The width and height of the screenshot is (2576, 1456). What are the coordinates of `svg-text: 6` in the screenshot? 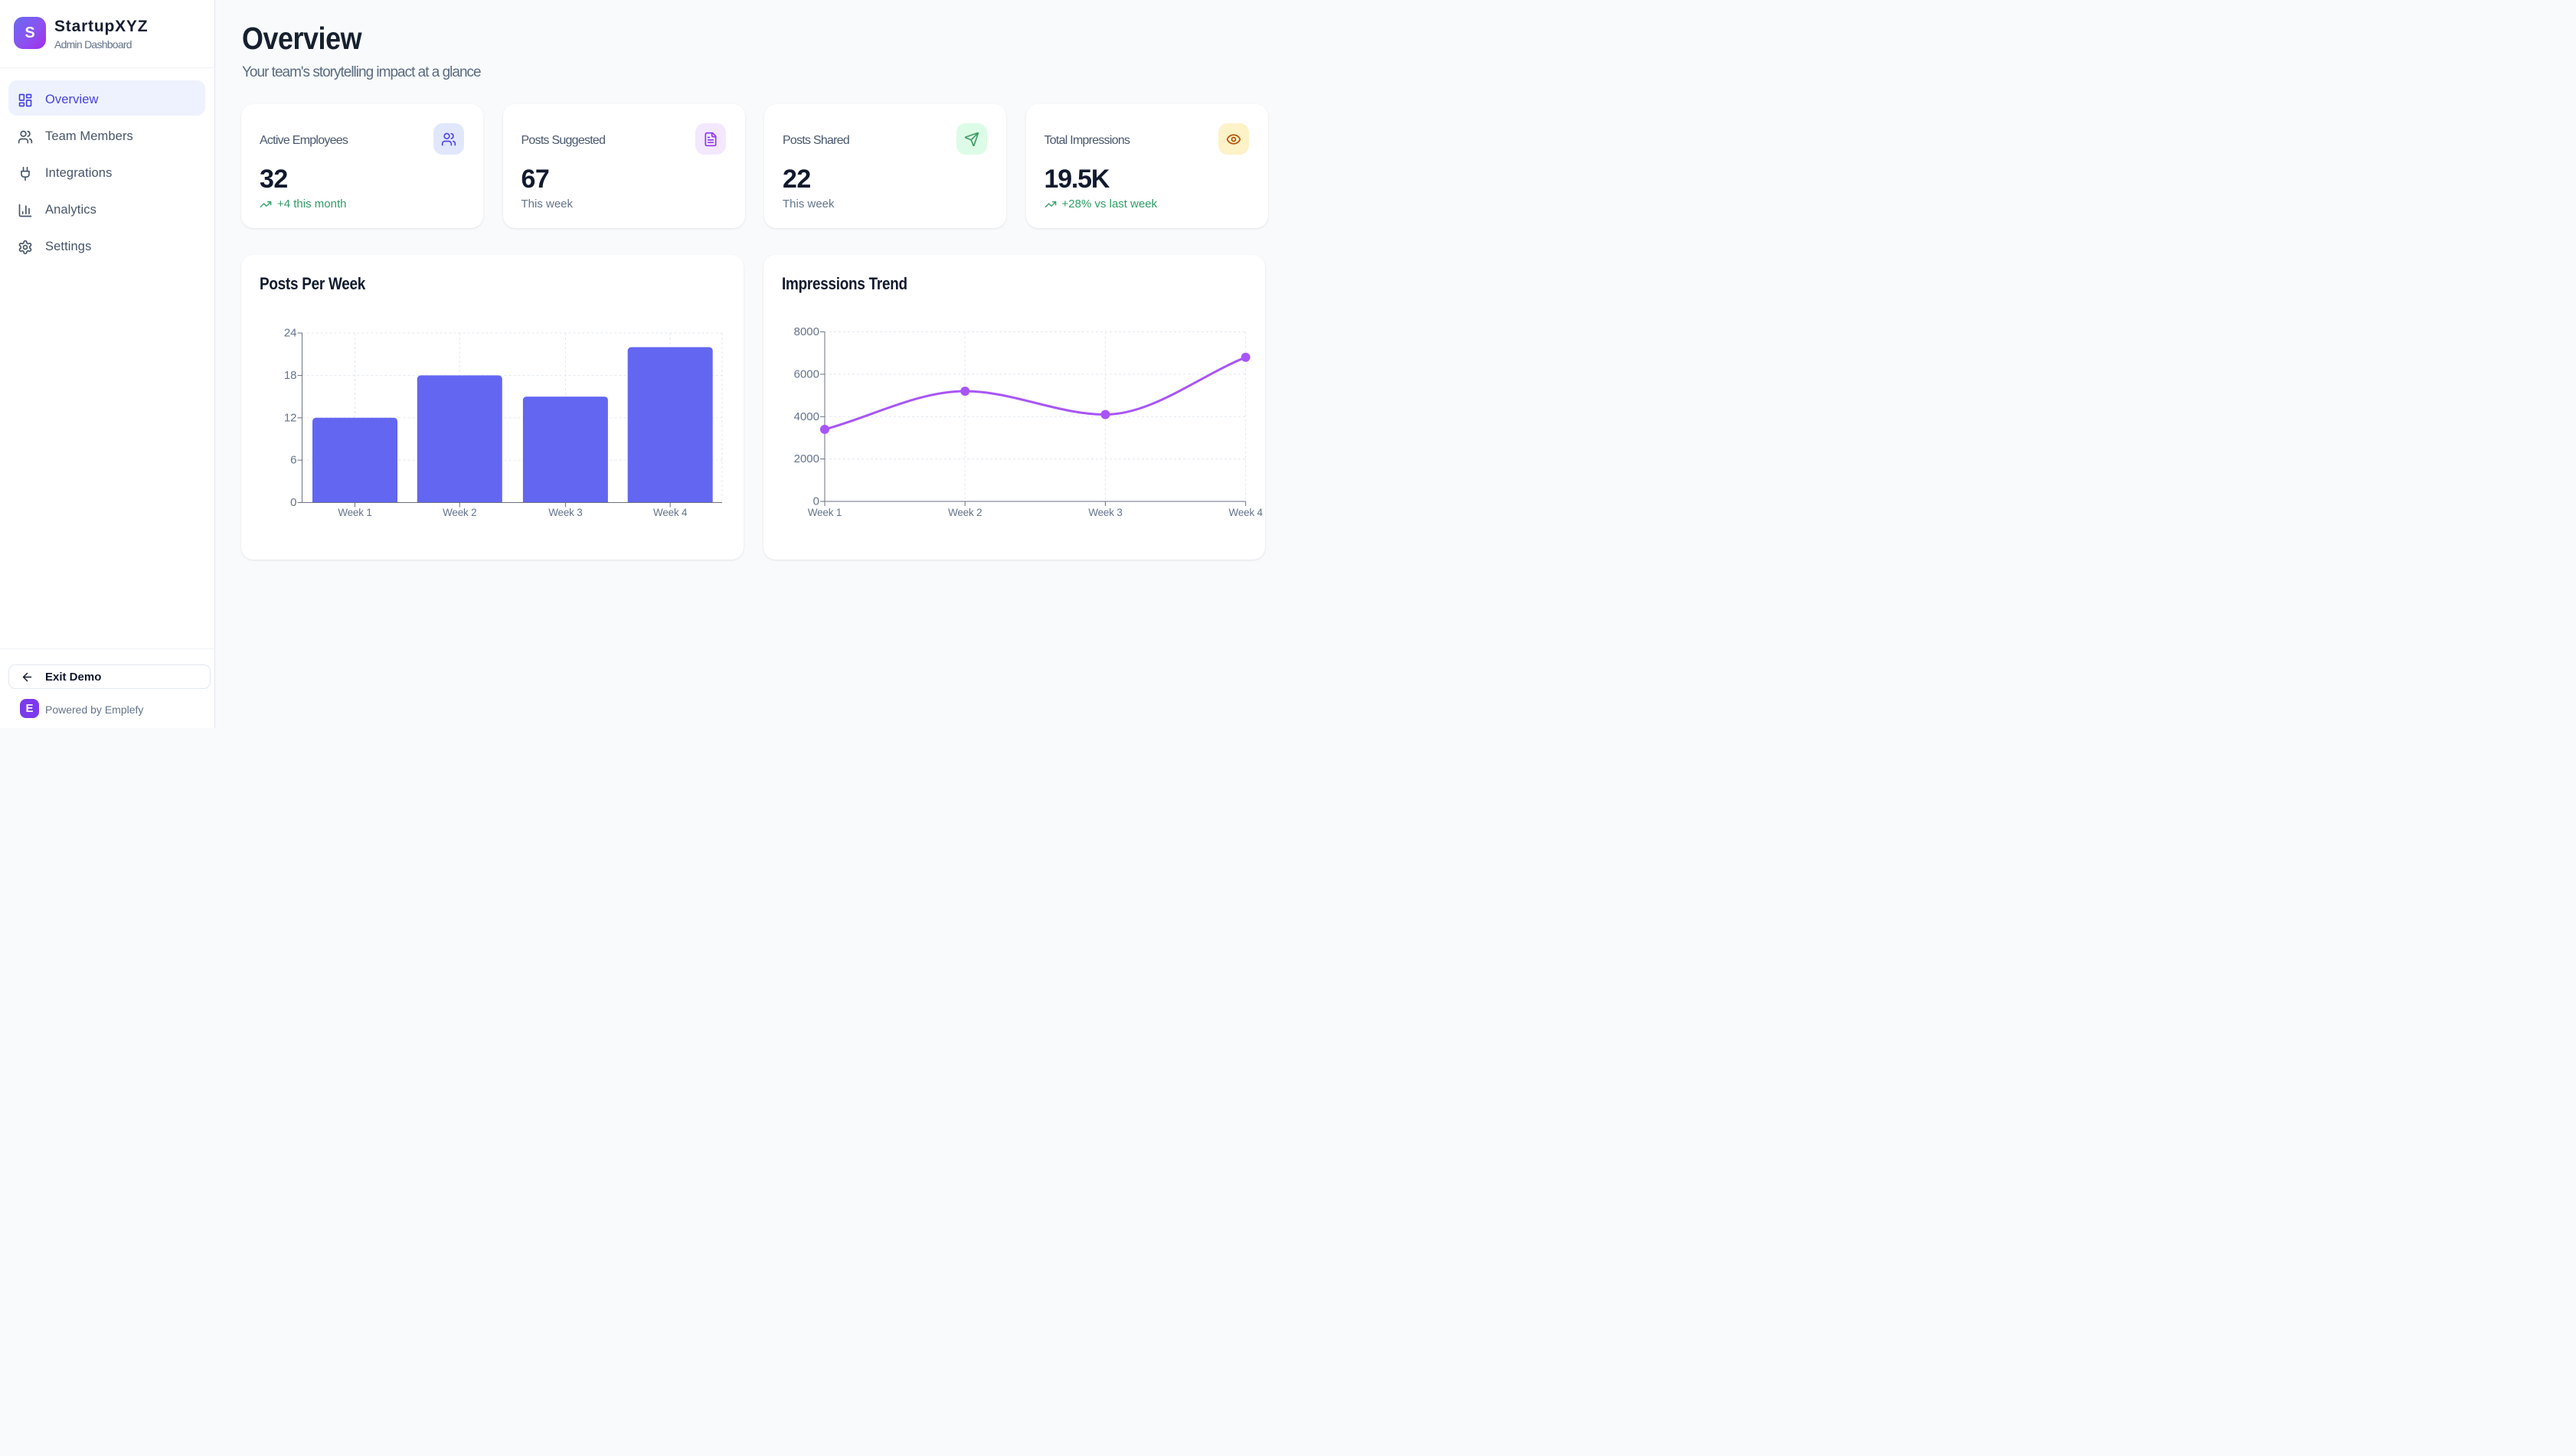 It's located at (293, 461).